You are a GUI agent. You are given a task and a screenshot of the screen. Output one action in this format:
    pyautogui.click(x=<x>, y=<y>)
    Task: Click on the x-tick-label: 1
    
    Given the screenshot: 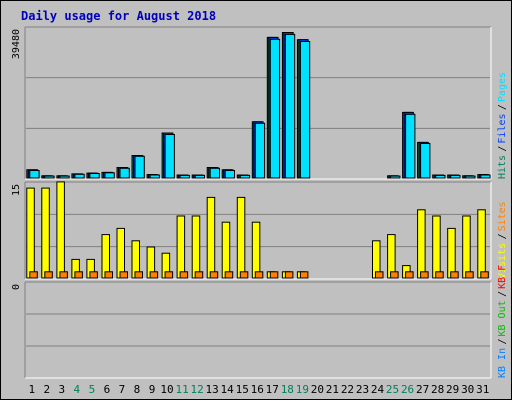 What is the action you would take?
    pyautogui.click(x=31, y=389)
    